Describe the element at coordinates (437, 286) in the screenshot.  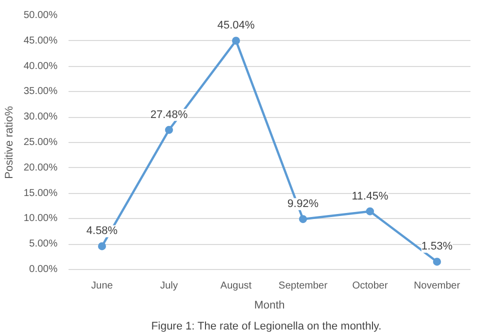
I see `x-tick-label: November` at that location.